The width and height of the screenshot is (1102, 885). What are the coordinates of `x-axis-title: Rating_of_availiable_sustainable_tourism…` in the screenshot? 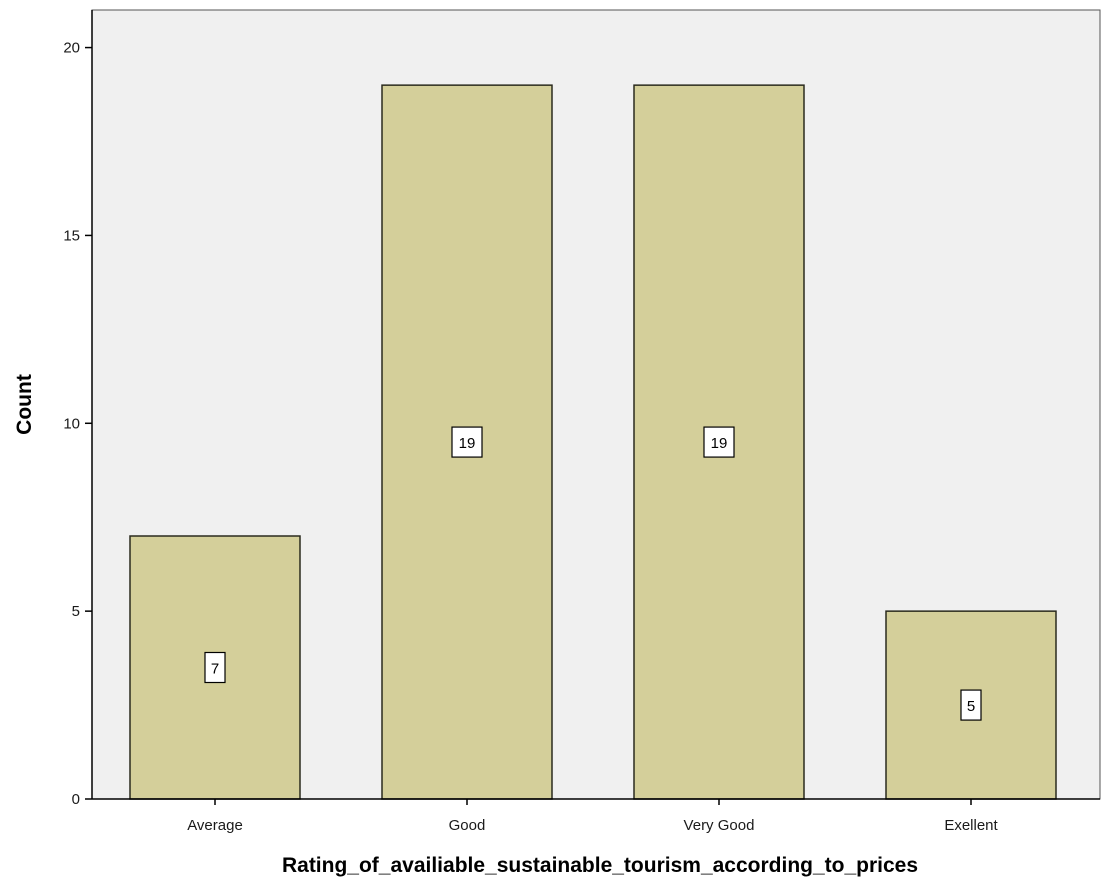 It's located at (600, 865).